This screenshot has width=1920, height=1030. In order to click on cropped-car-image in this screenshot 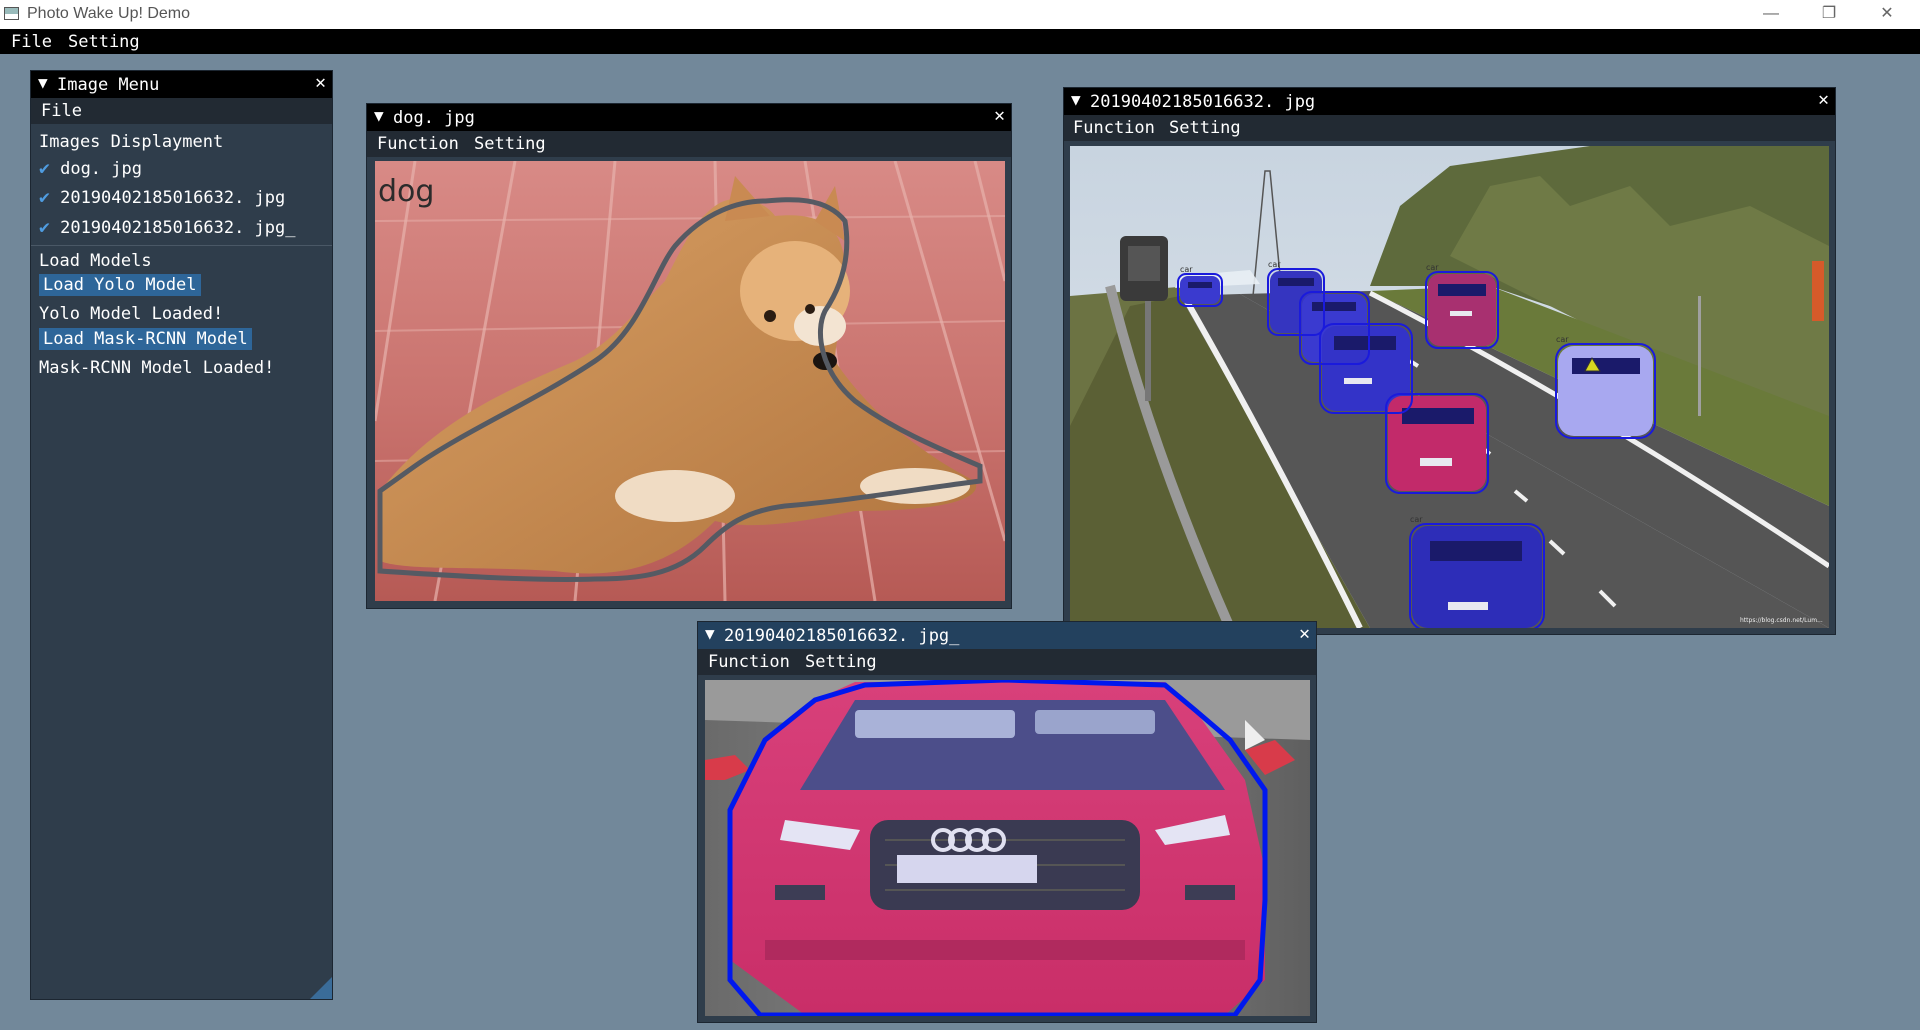, I will do `click(1007, 848)`.